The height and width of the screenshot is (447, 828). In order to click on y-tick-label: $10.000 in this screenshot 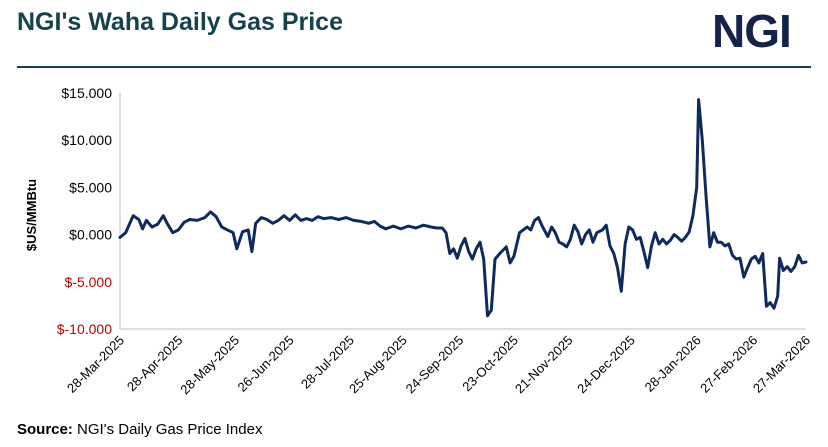, I will do `click(86, 140)`.